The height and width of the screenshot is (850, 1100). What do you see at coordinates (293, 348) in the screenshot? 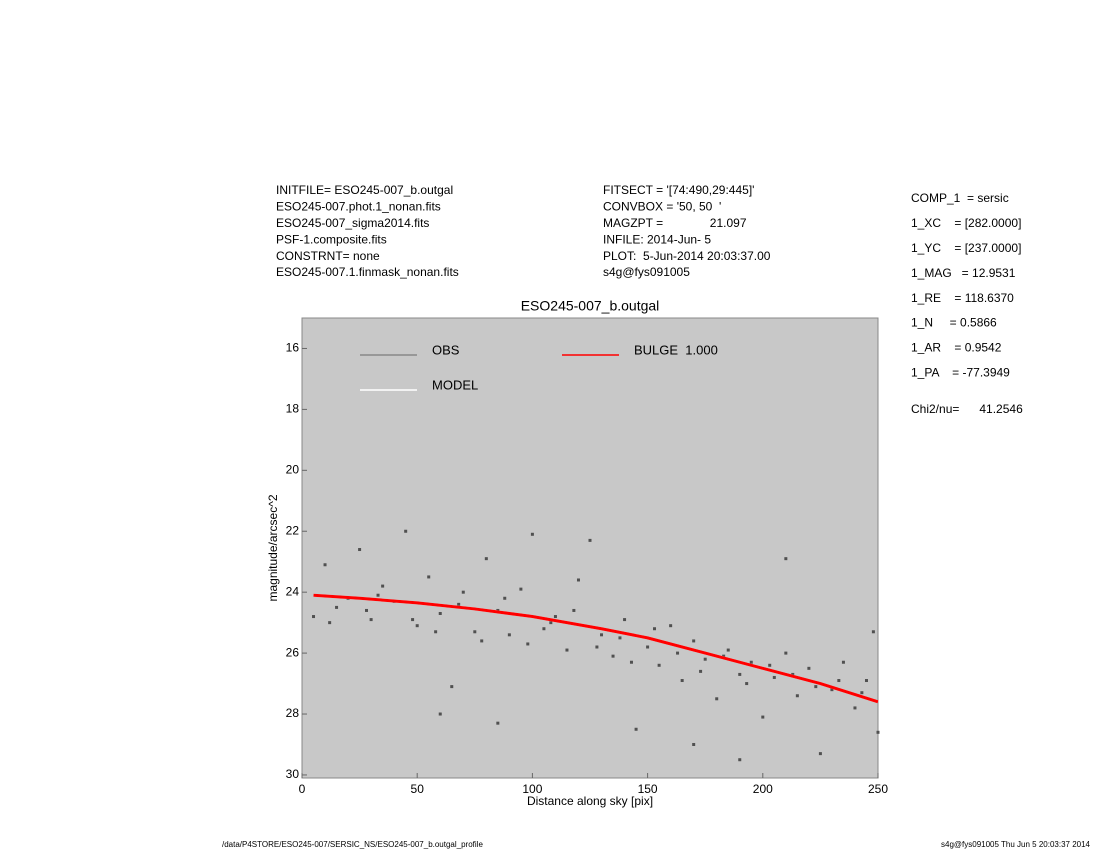
I see `y-tick-label: 16` at bounding box center [293, 348].